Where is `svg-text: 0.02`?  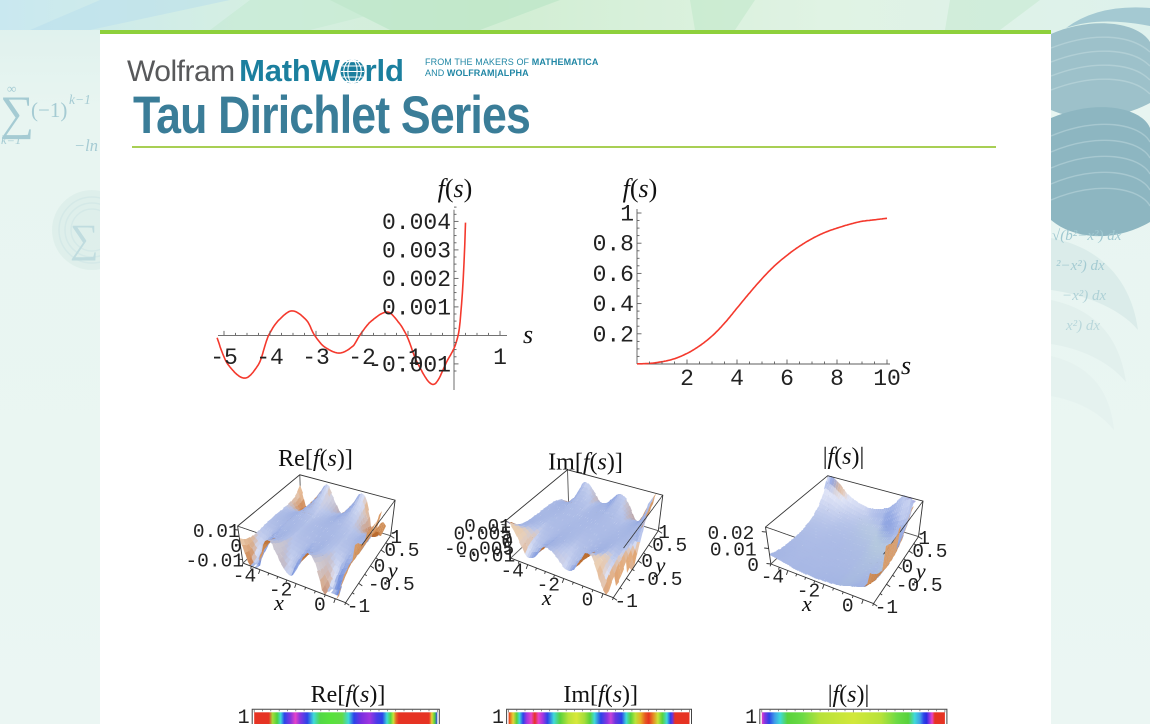 svg-text: 0.02 is located at coordinates (730, 534).